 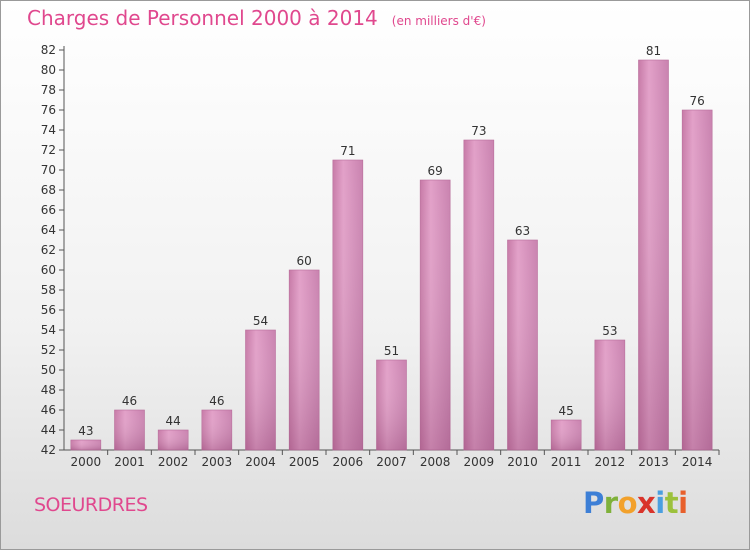 I want to click on y-tick-label: 76, so click(x=48, y=110).